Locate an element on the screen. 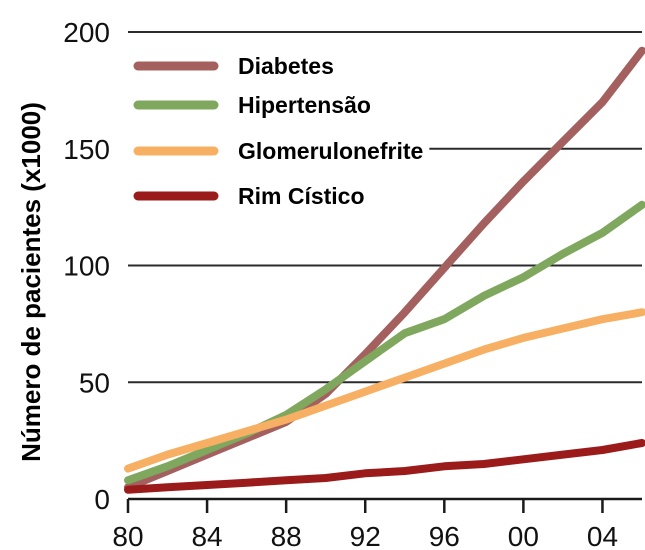 This screenshot has height=550, width=645. y-tick-label-0: 0 is located at coordinates (102, 499).